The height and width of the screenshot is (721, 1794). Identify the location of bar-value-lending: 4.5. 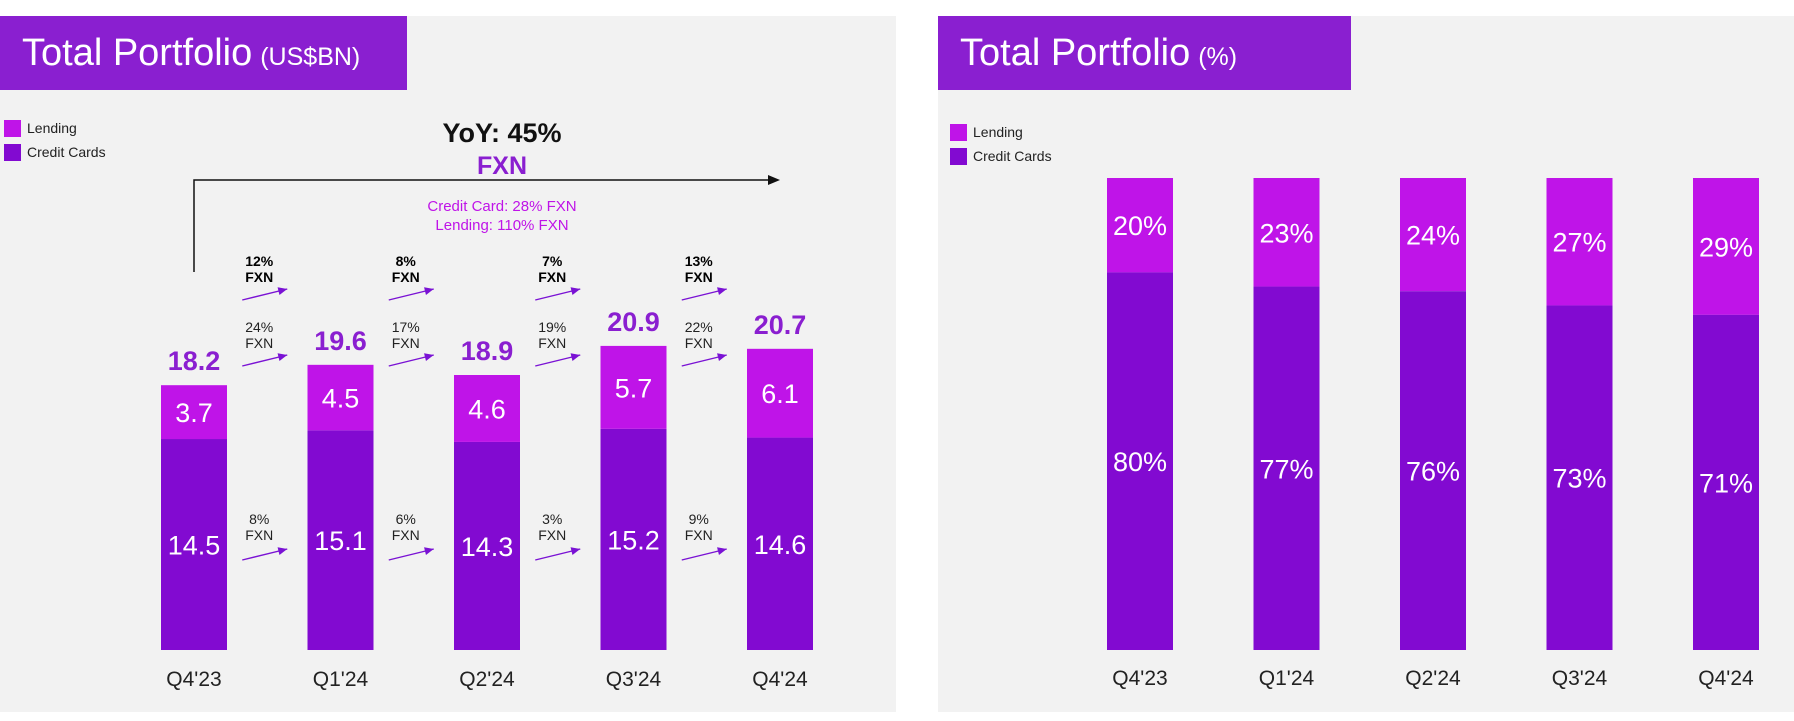
(341, 399).